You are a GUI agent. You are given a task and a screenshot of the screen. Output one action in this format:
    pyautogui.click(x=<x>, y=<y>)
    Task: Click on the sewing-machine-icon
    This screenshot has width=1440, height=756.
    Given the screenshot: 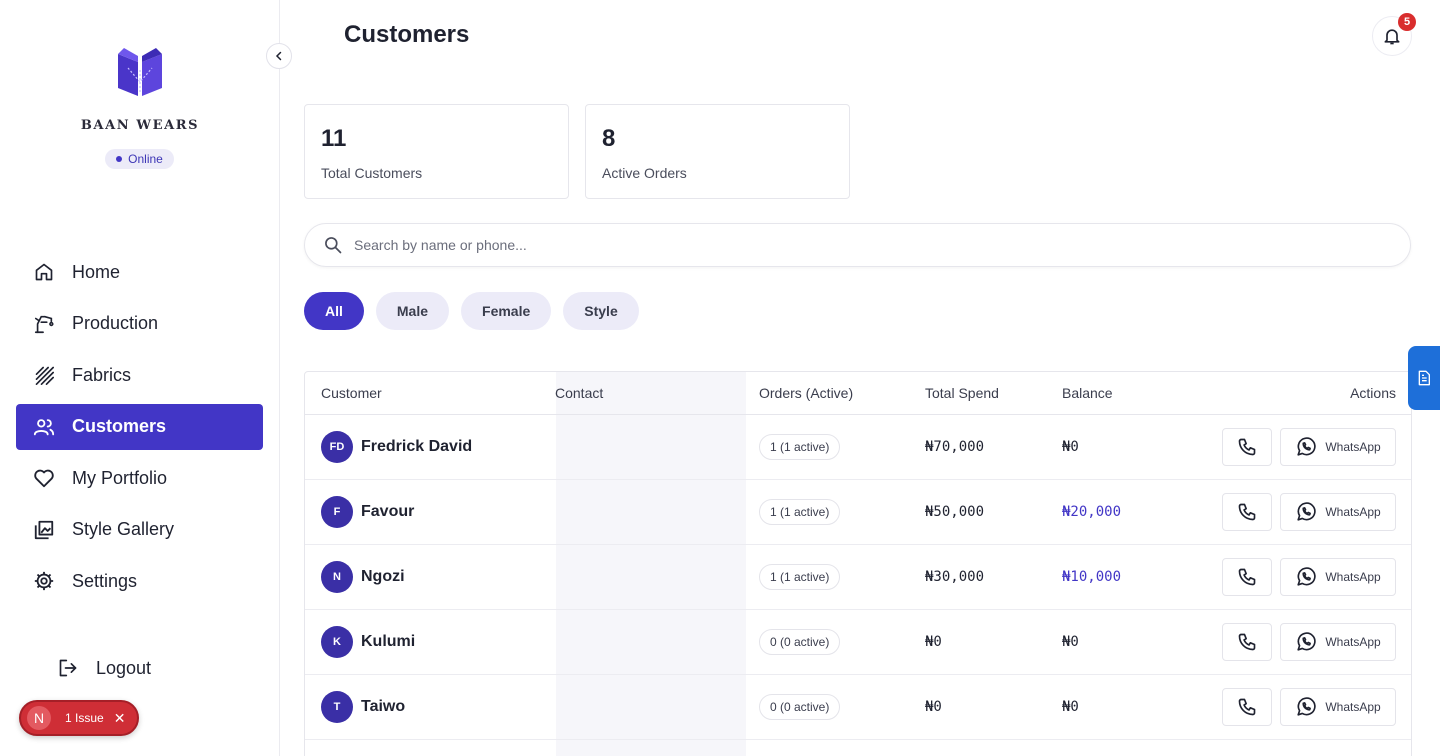 What is the action you would take?
    pyautogui.click(x=44, y=324)
    